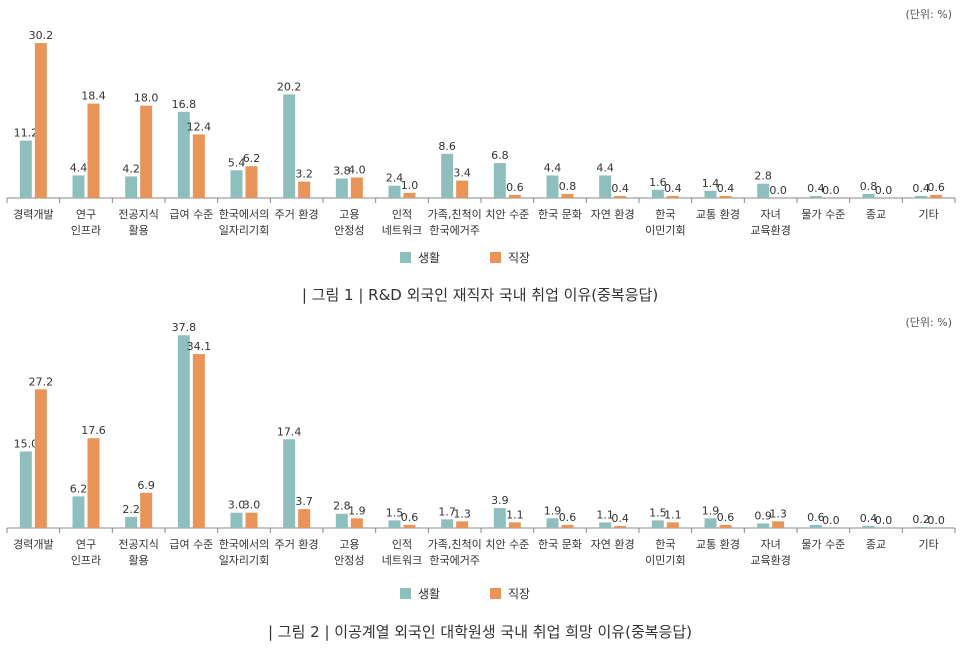  What do you see at coordinates (184, 104) in the screenshot?
I see `data-label: 16.8` at bounding box center [184, 104].